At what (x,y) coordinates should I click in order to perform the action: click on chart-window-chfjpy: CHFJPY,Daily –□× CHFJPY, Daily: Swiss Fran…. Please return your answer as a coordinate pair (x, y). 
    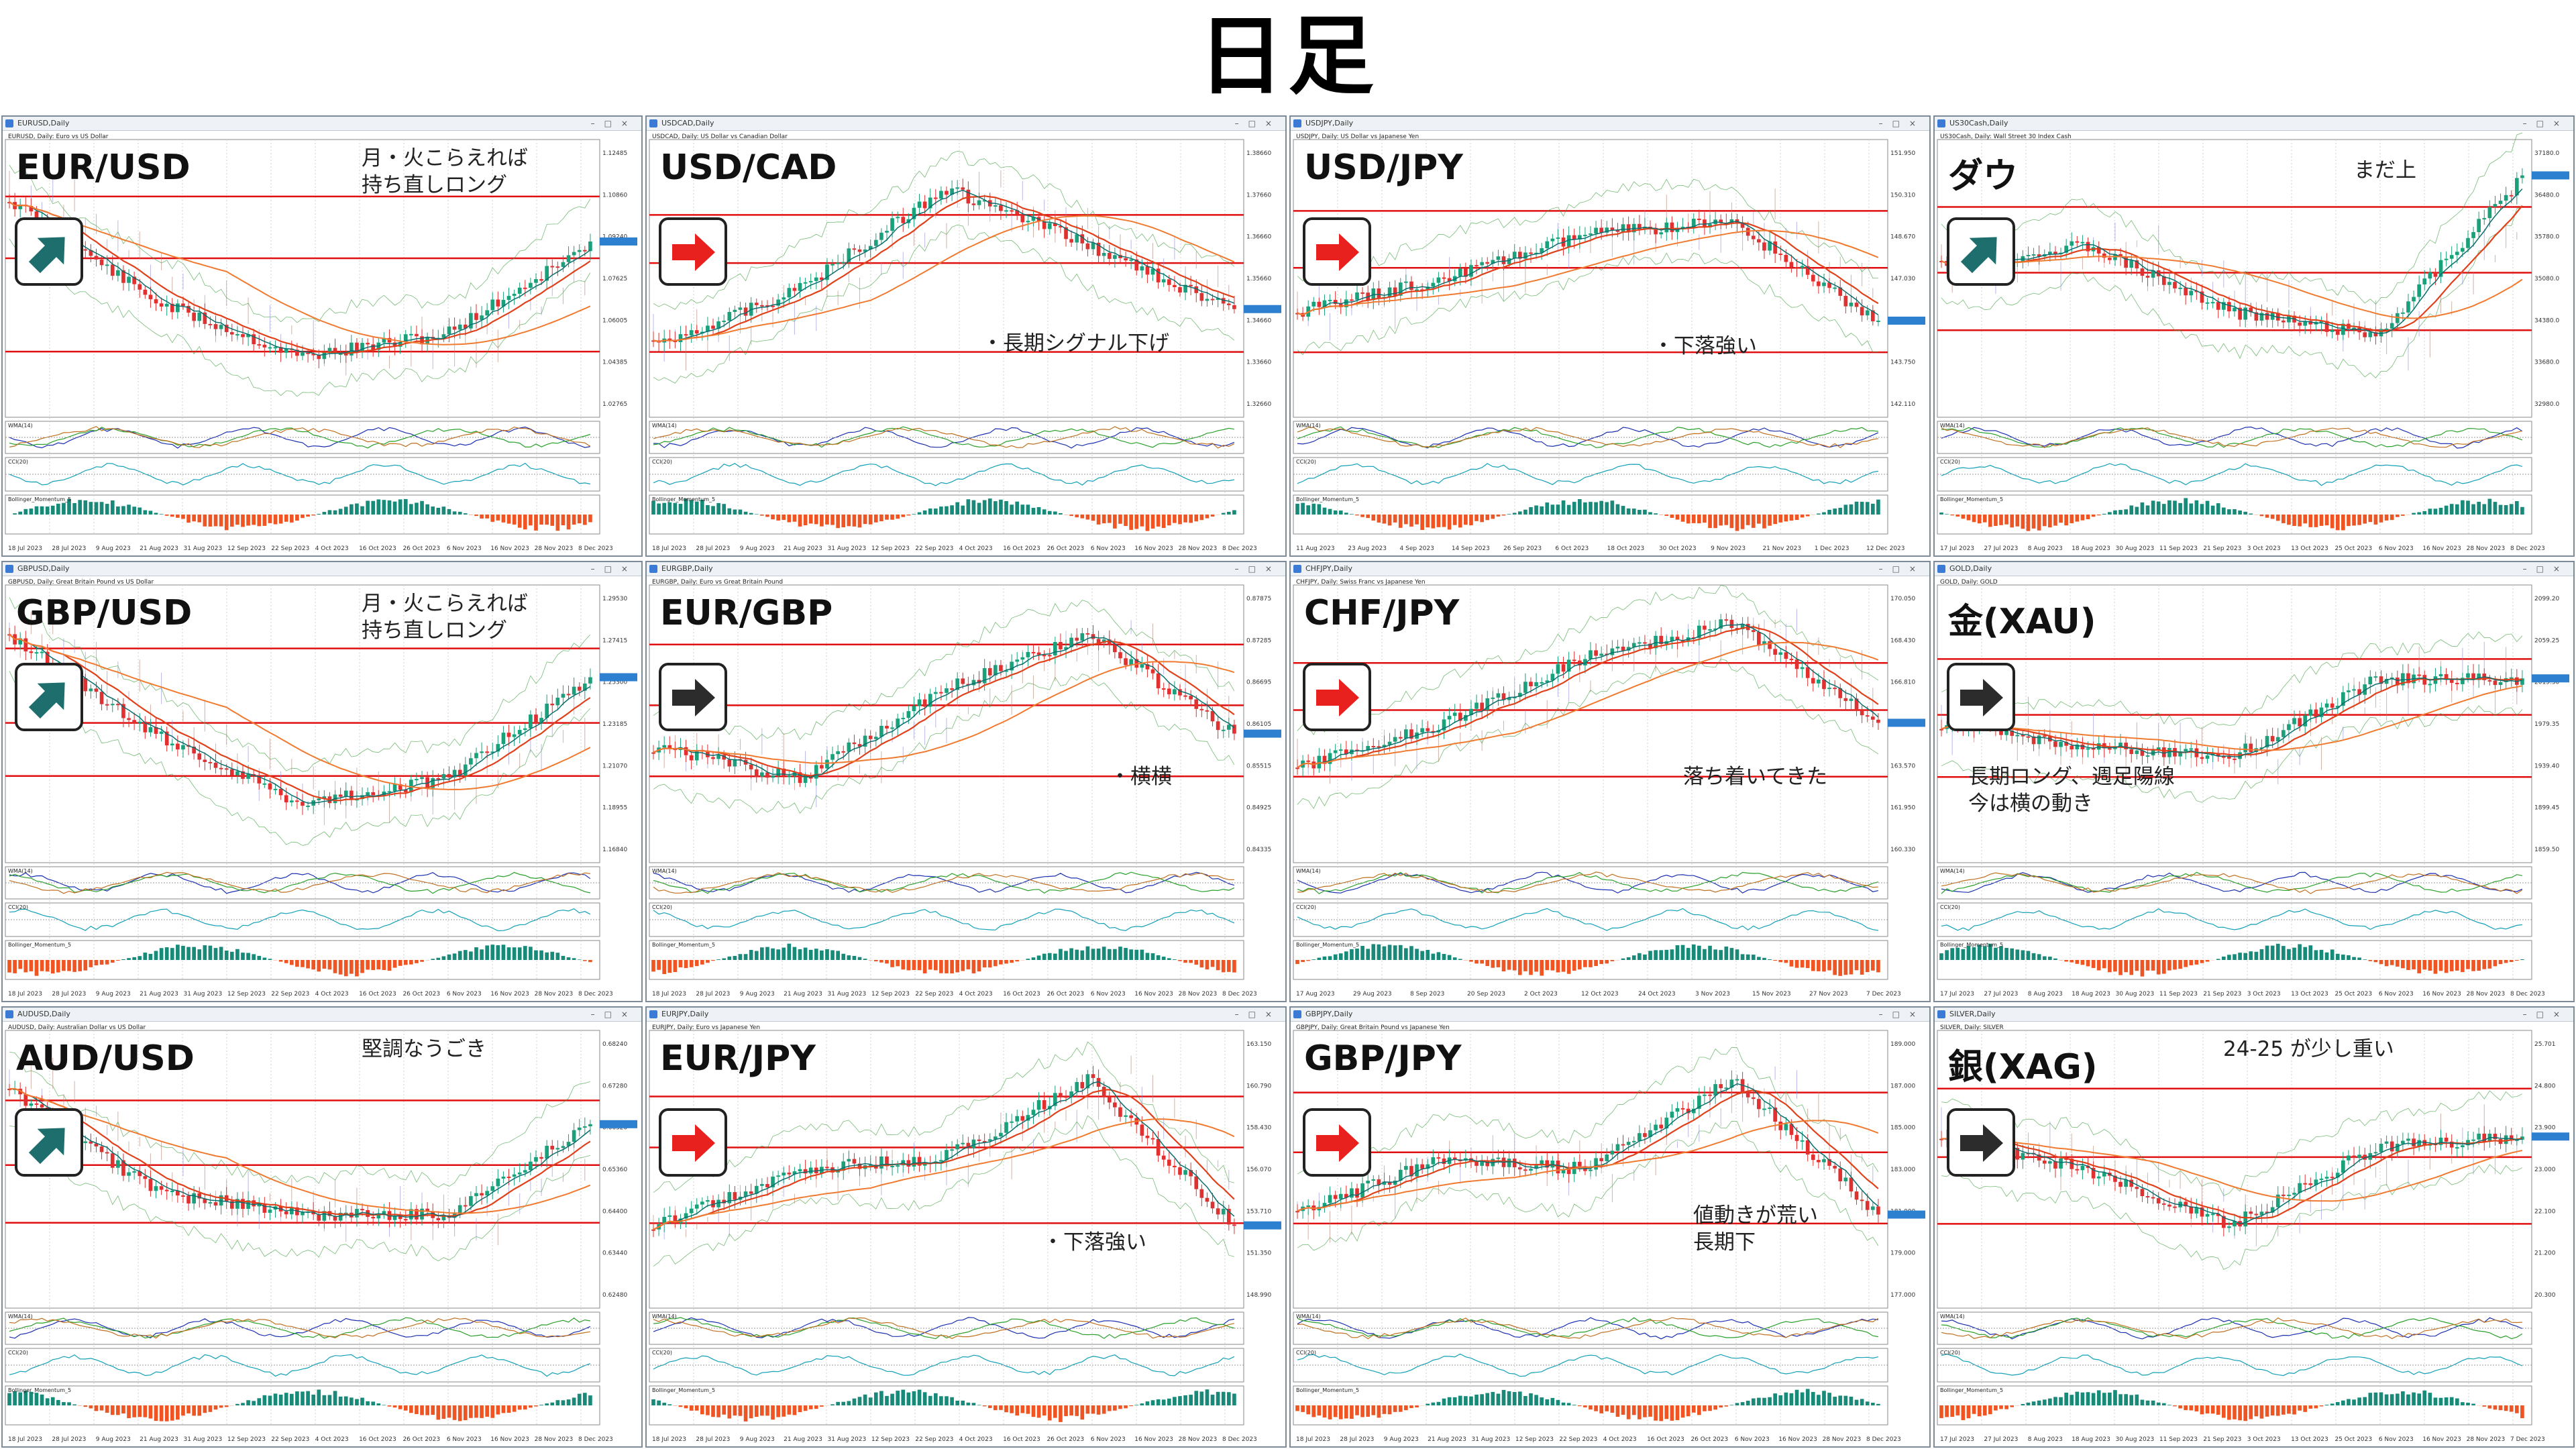
    Looking at the image, I should click on (1610, 781).